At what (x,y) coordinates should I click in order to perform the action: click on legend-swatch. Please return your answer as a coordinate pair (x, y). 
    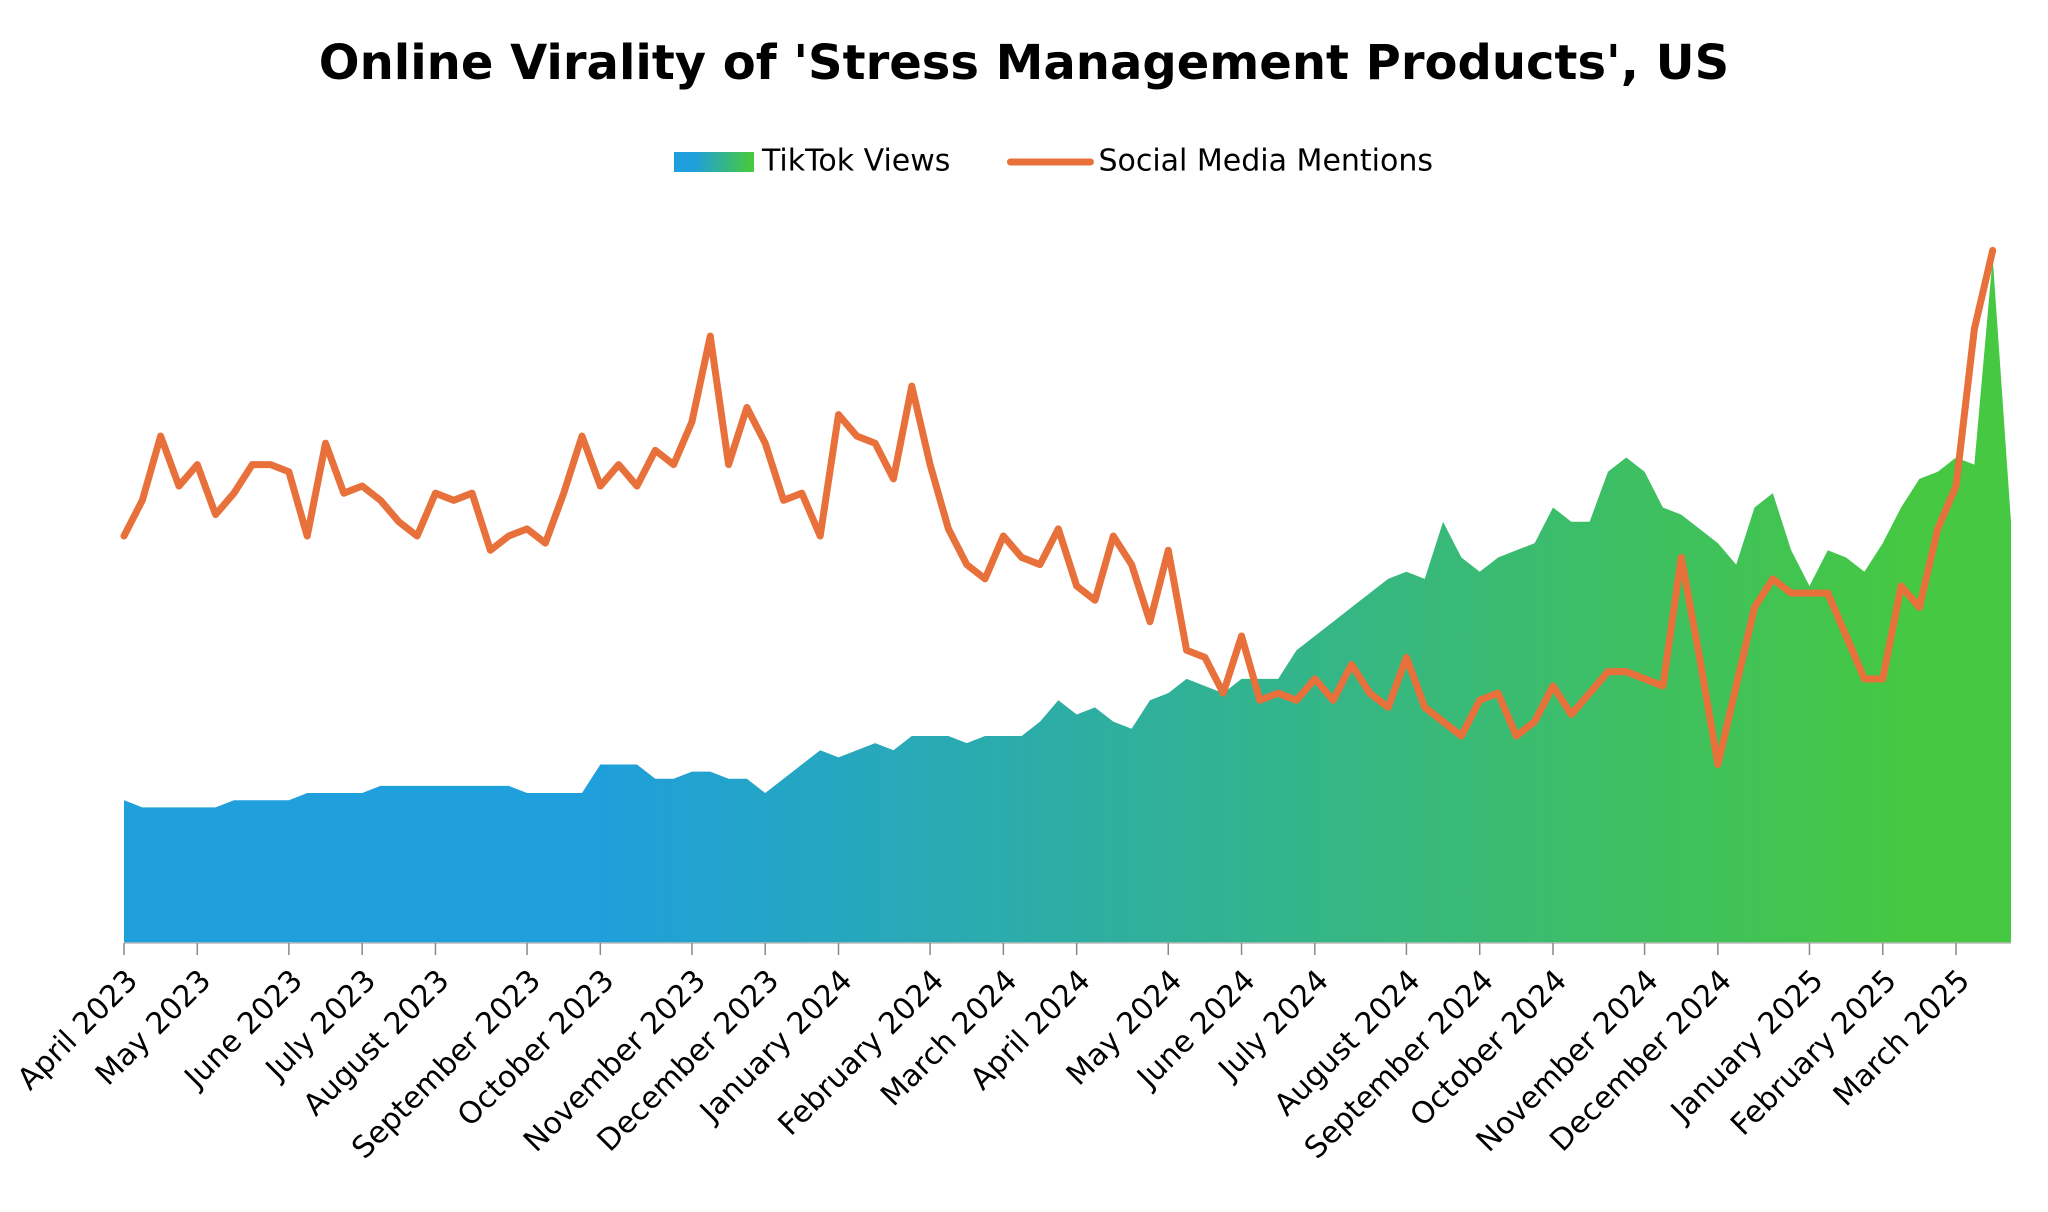
    Looking at the image, I should click on (714, 162).